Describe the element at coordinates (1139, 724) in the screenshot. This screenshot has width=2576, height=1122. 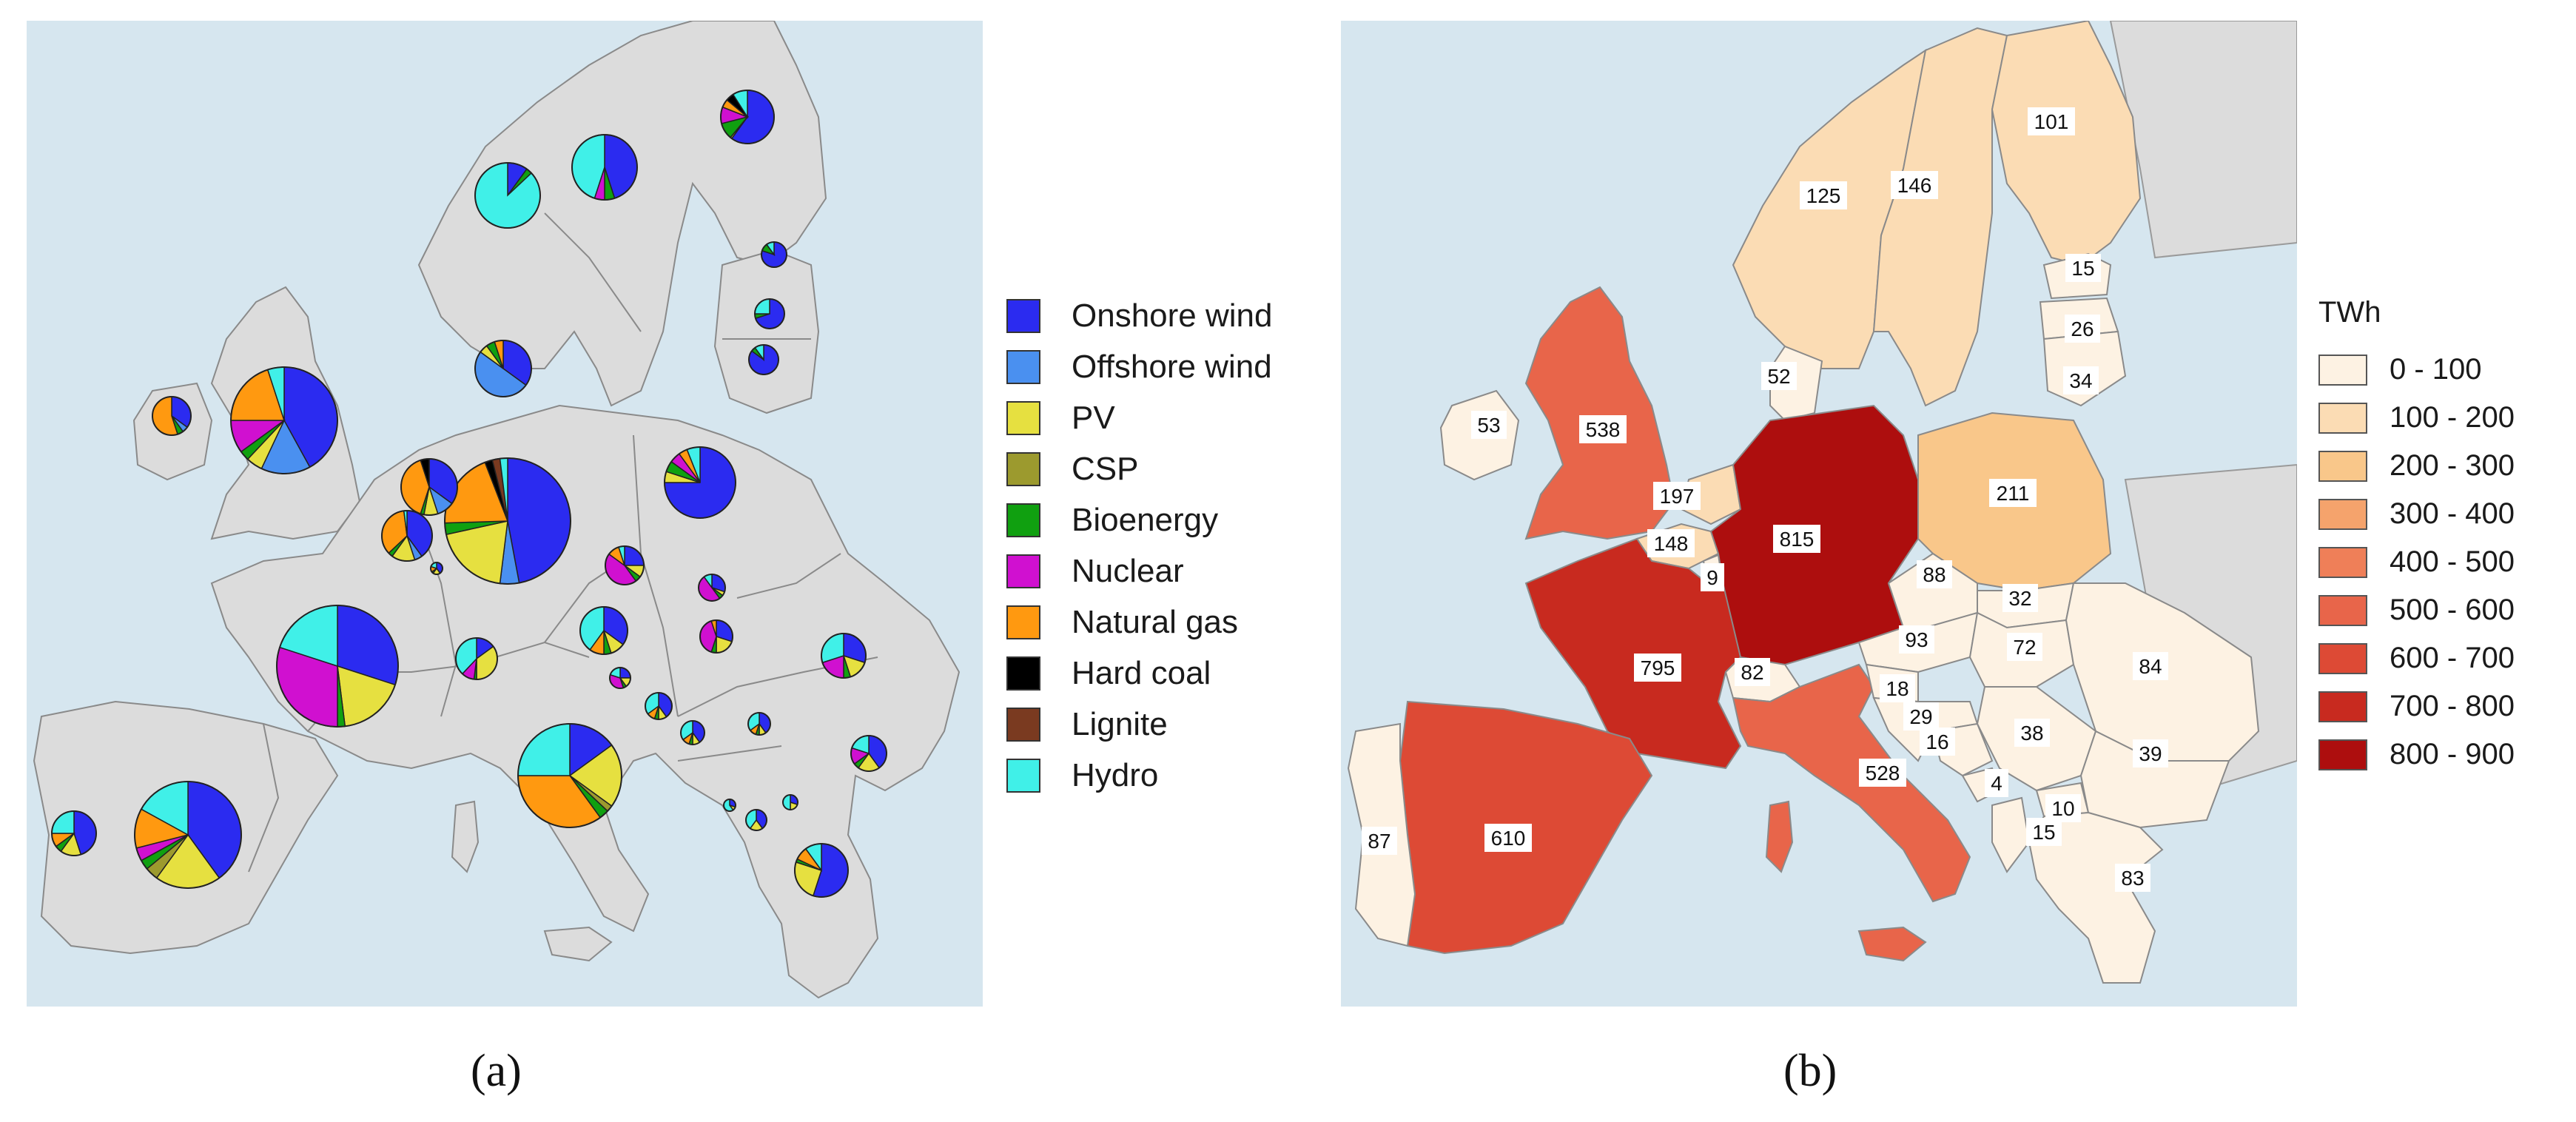
I see `legend-item-lignite: Lignite` at that location.